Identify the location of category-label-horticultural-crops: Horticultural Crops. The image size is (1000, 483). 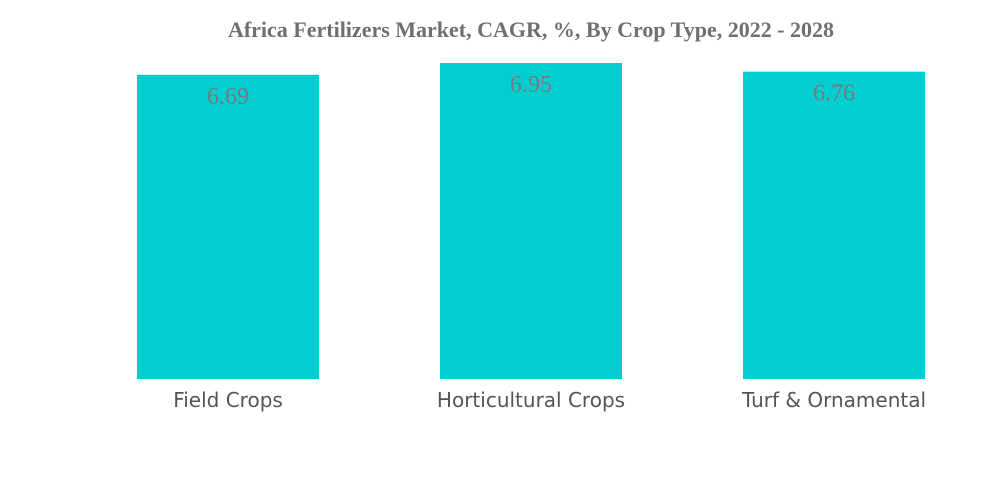
(531, 400).